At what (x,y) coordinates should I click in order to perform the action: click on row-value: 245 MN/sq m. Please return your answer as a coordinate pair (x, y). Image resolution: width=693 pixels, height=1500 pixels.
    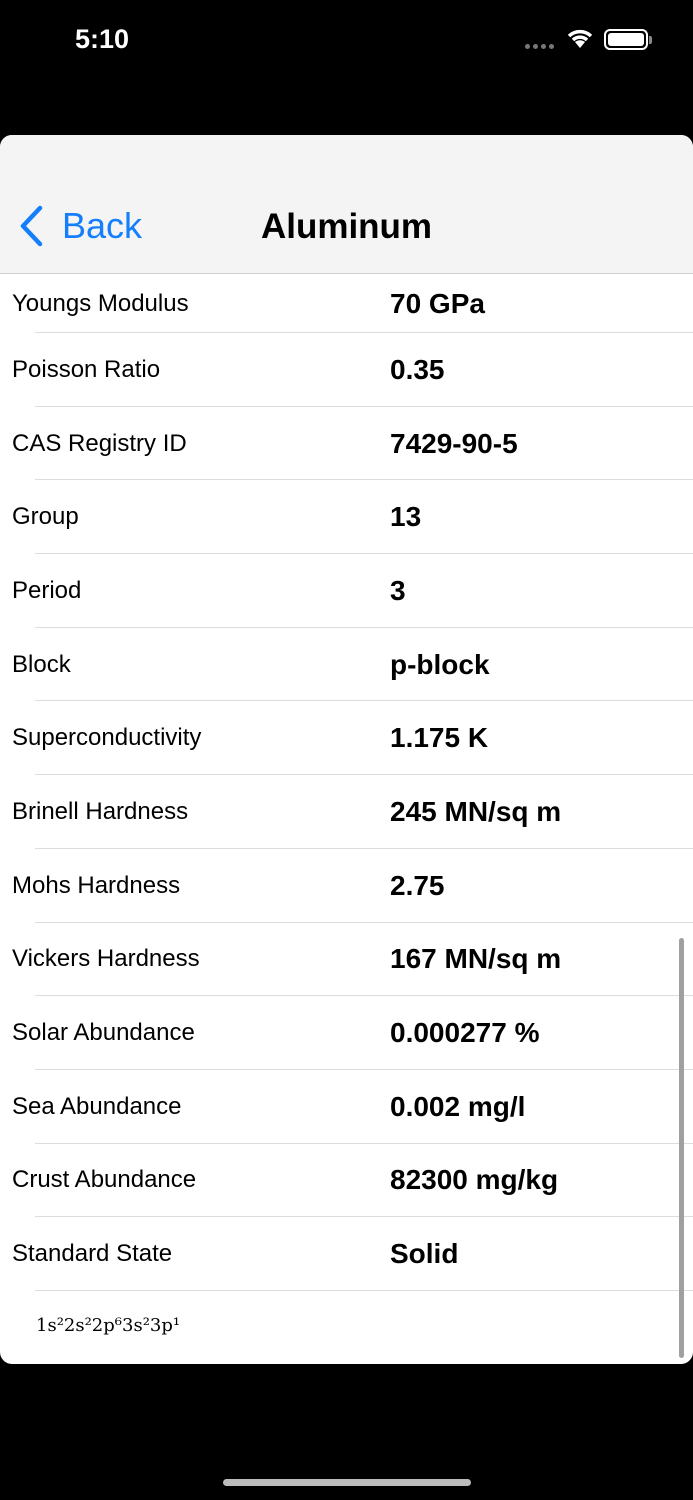
    Looking at the image, I should click on (476, 811).